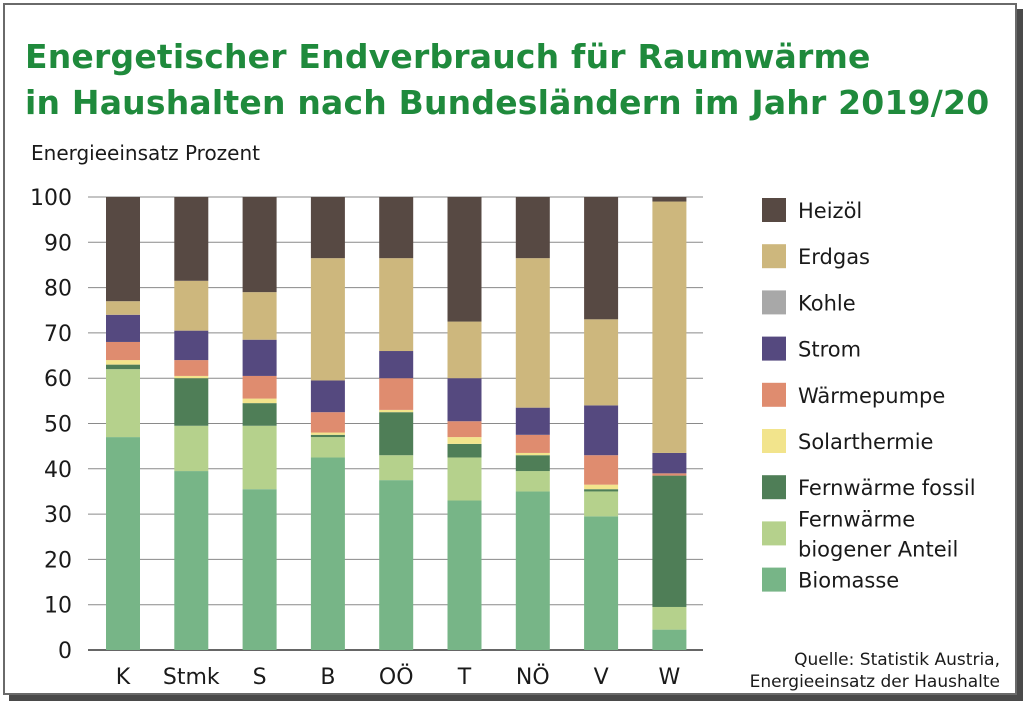 This screenshot has height=703, width=1024. What do you see at coordinates (58, 334) in the screenshot?
I see `y-tick-label: 70` at bounding box center [58, 334].